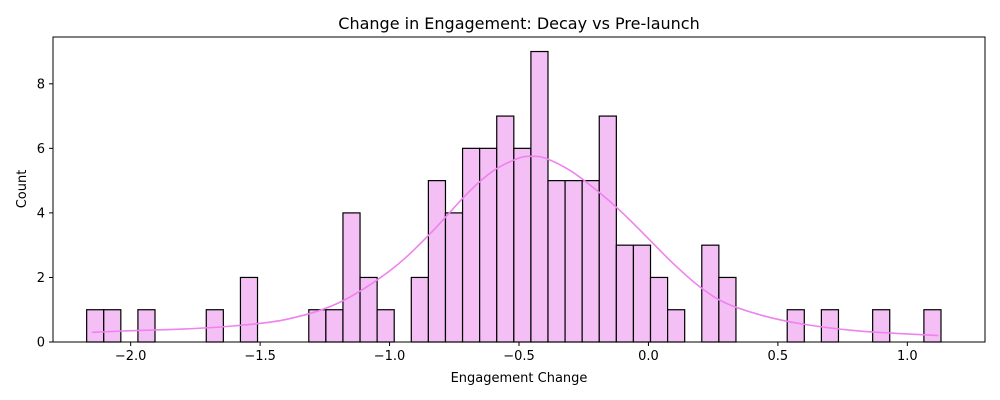  What do you see at coordinates (519, 378) in the screenshot?
I see `x-axis-title: Engagement Change` at bounding box center [519, 378].